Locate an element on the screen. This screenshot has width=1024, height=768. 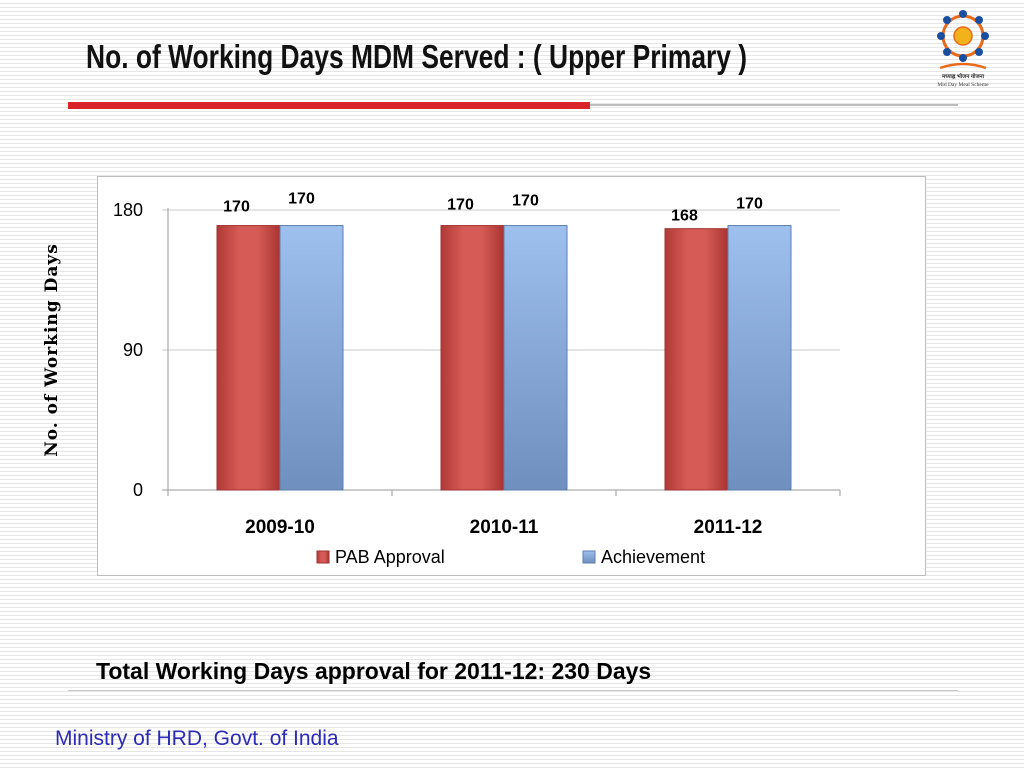
x-category-label: 2009-10 is located at coordinates (280, 527).